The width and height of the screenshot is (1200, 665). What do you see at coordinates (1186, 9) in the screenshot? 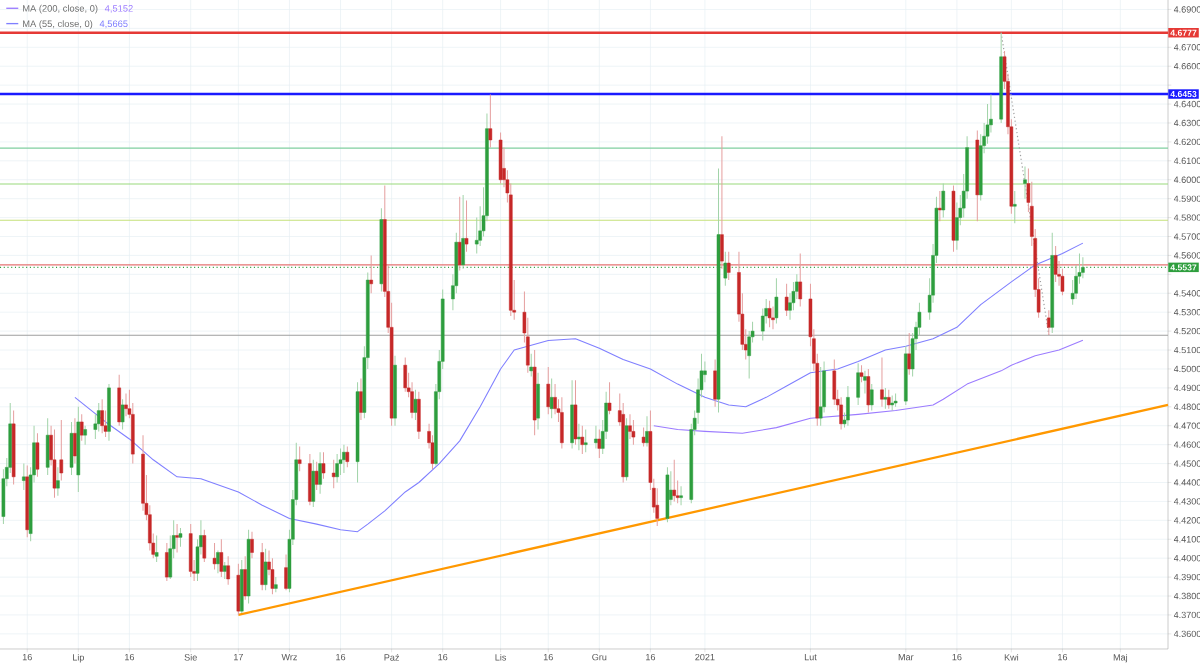
I see `y-tick-label: 4.6900` at bounding box center [1186, 9].